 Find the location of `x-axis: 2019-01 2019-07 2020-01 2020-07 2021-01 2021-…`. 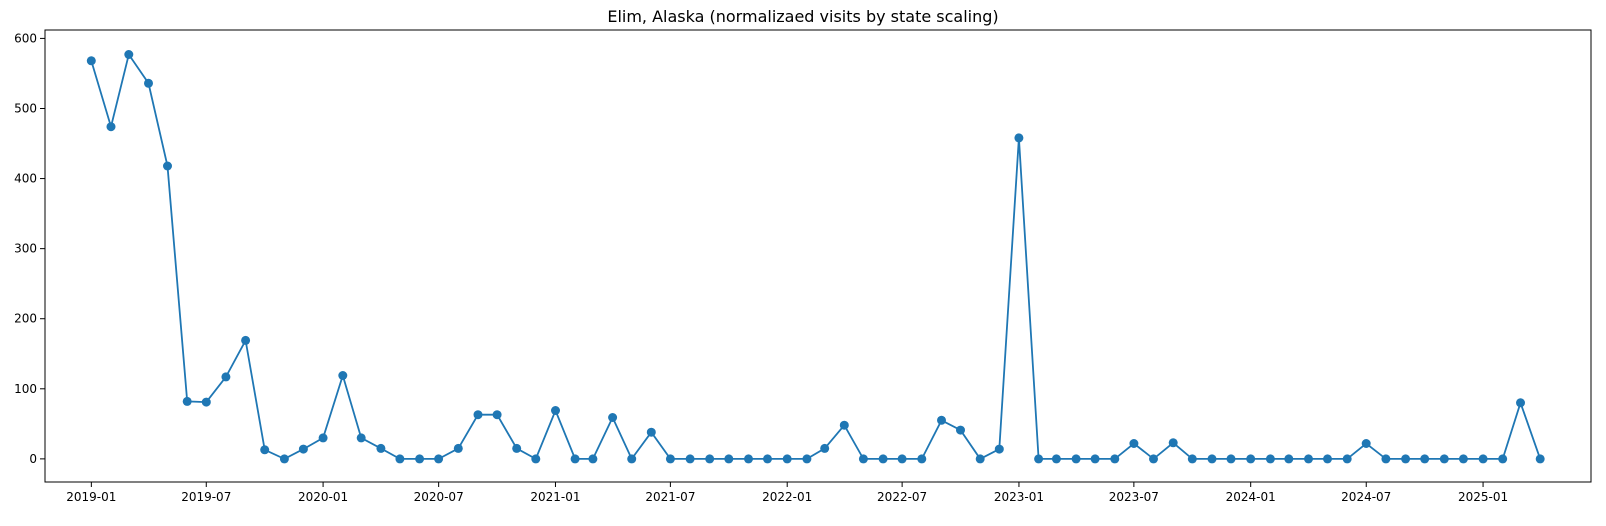

x-axis: 2019-01 2019-07 2020-01 2020-07 2021-01 2021-… is located at coordinates (787, 493).